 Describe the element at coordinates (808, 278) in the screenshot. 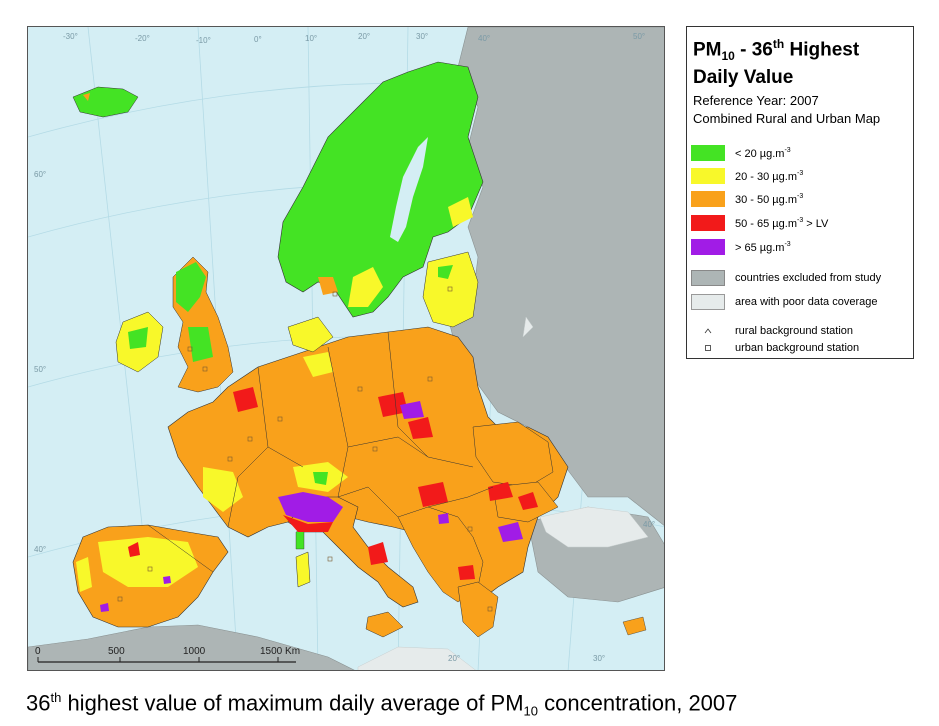

I see `legend-excluded-label: countries excluded from study` at that location.